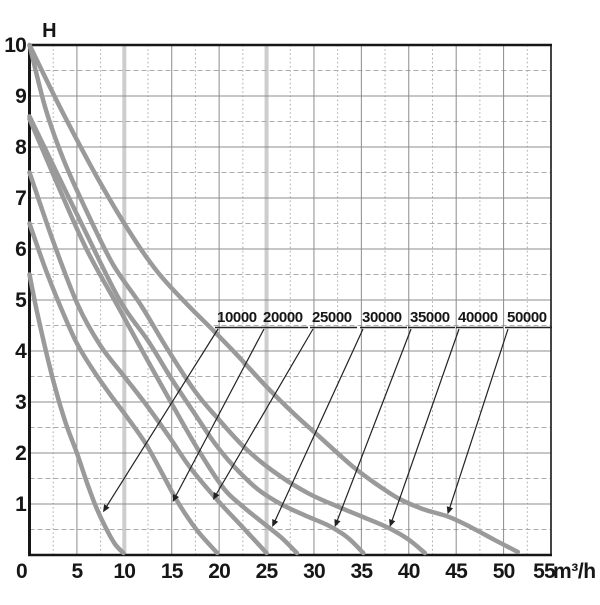  I want to click on y-tick-label-2: 2, so click(20, 453).